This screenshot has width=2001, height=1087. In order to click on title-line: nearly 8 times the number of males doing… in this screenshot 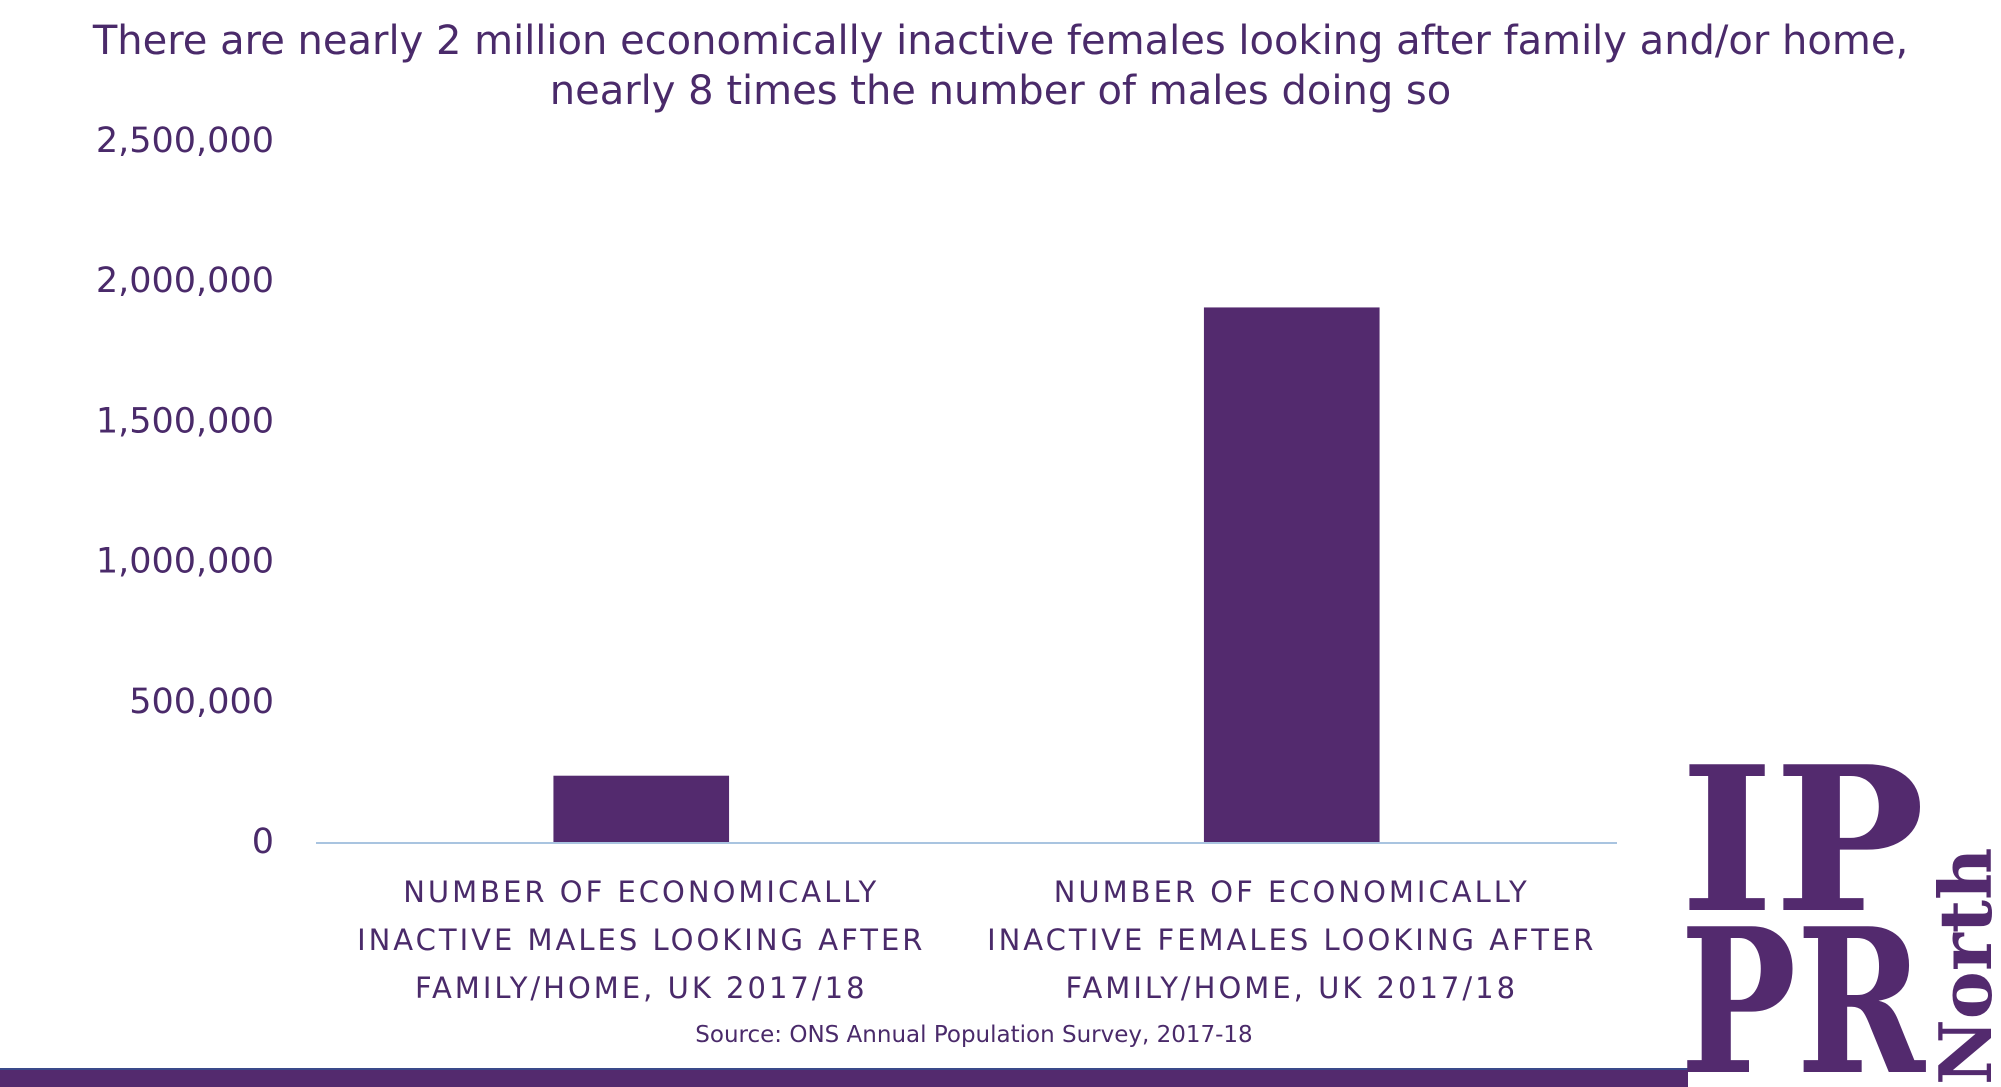, I will do `click(1000, 91)`.